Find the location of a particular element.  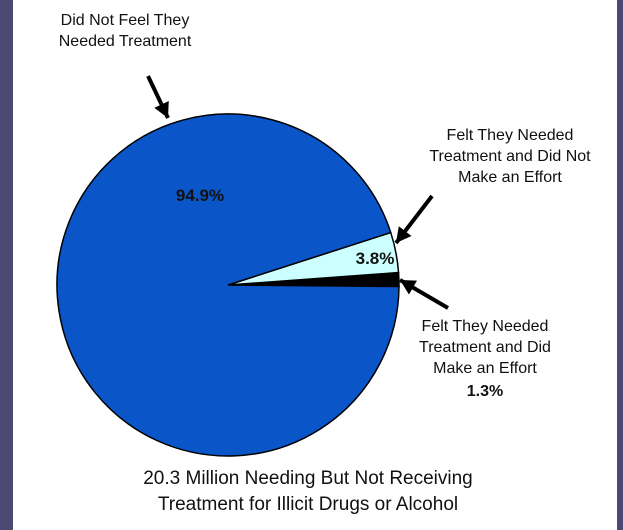

annotation-slice-0: Did Not Feel They Needed Treatment is located at coordinates (125, 31).